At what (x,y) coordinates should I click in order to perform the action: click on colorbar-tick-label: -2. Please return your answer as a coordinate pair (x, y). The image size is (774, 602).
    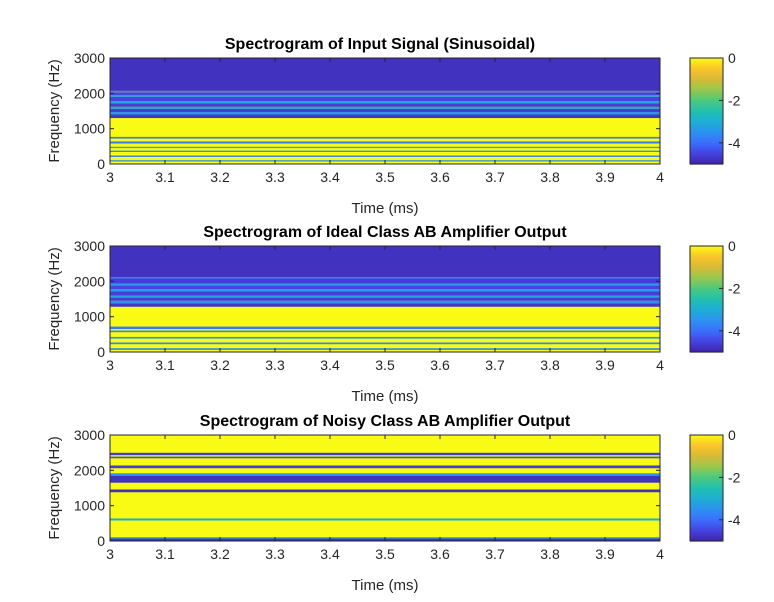
    Looking at the image, I should click on (734, 288).